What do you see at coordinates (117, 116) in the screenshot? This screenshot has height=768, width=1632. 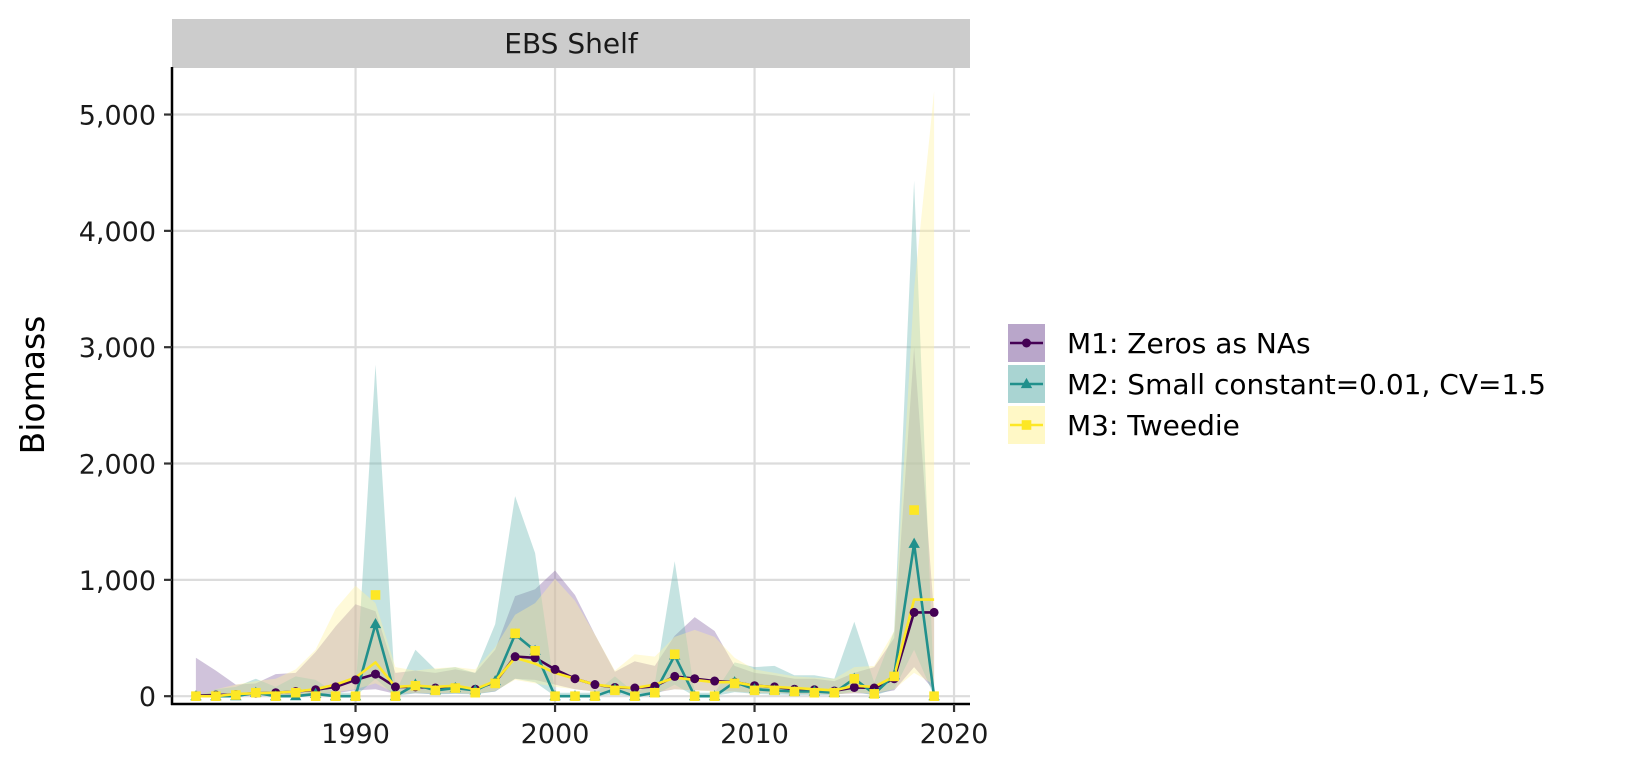 I see `y-tick-label-5000: 5,000` at bounding box center [117, 116].